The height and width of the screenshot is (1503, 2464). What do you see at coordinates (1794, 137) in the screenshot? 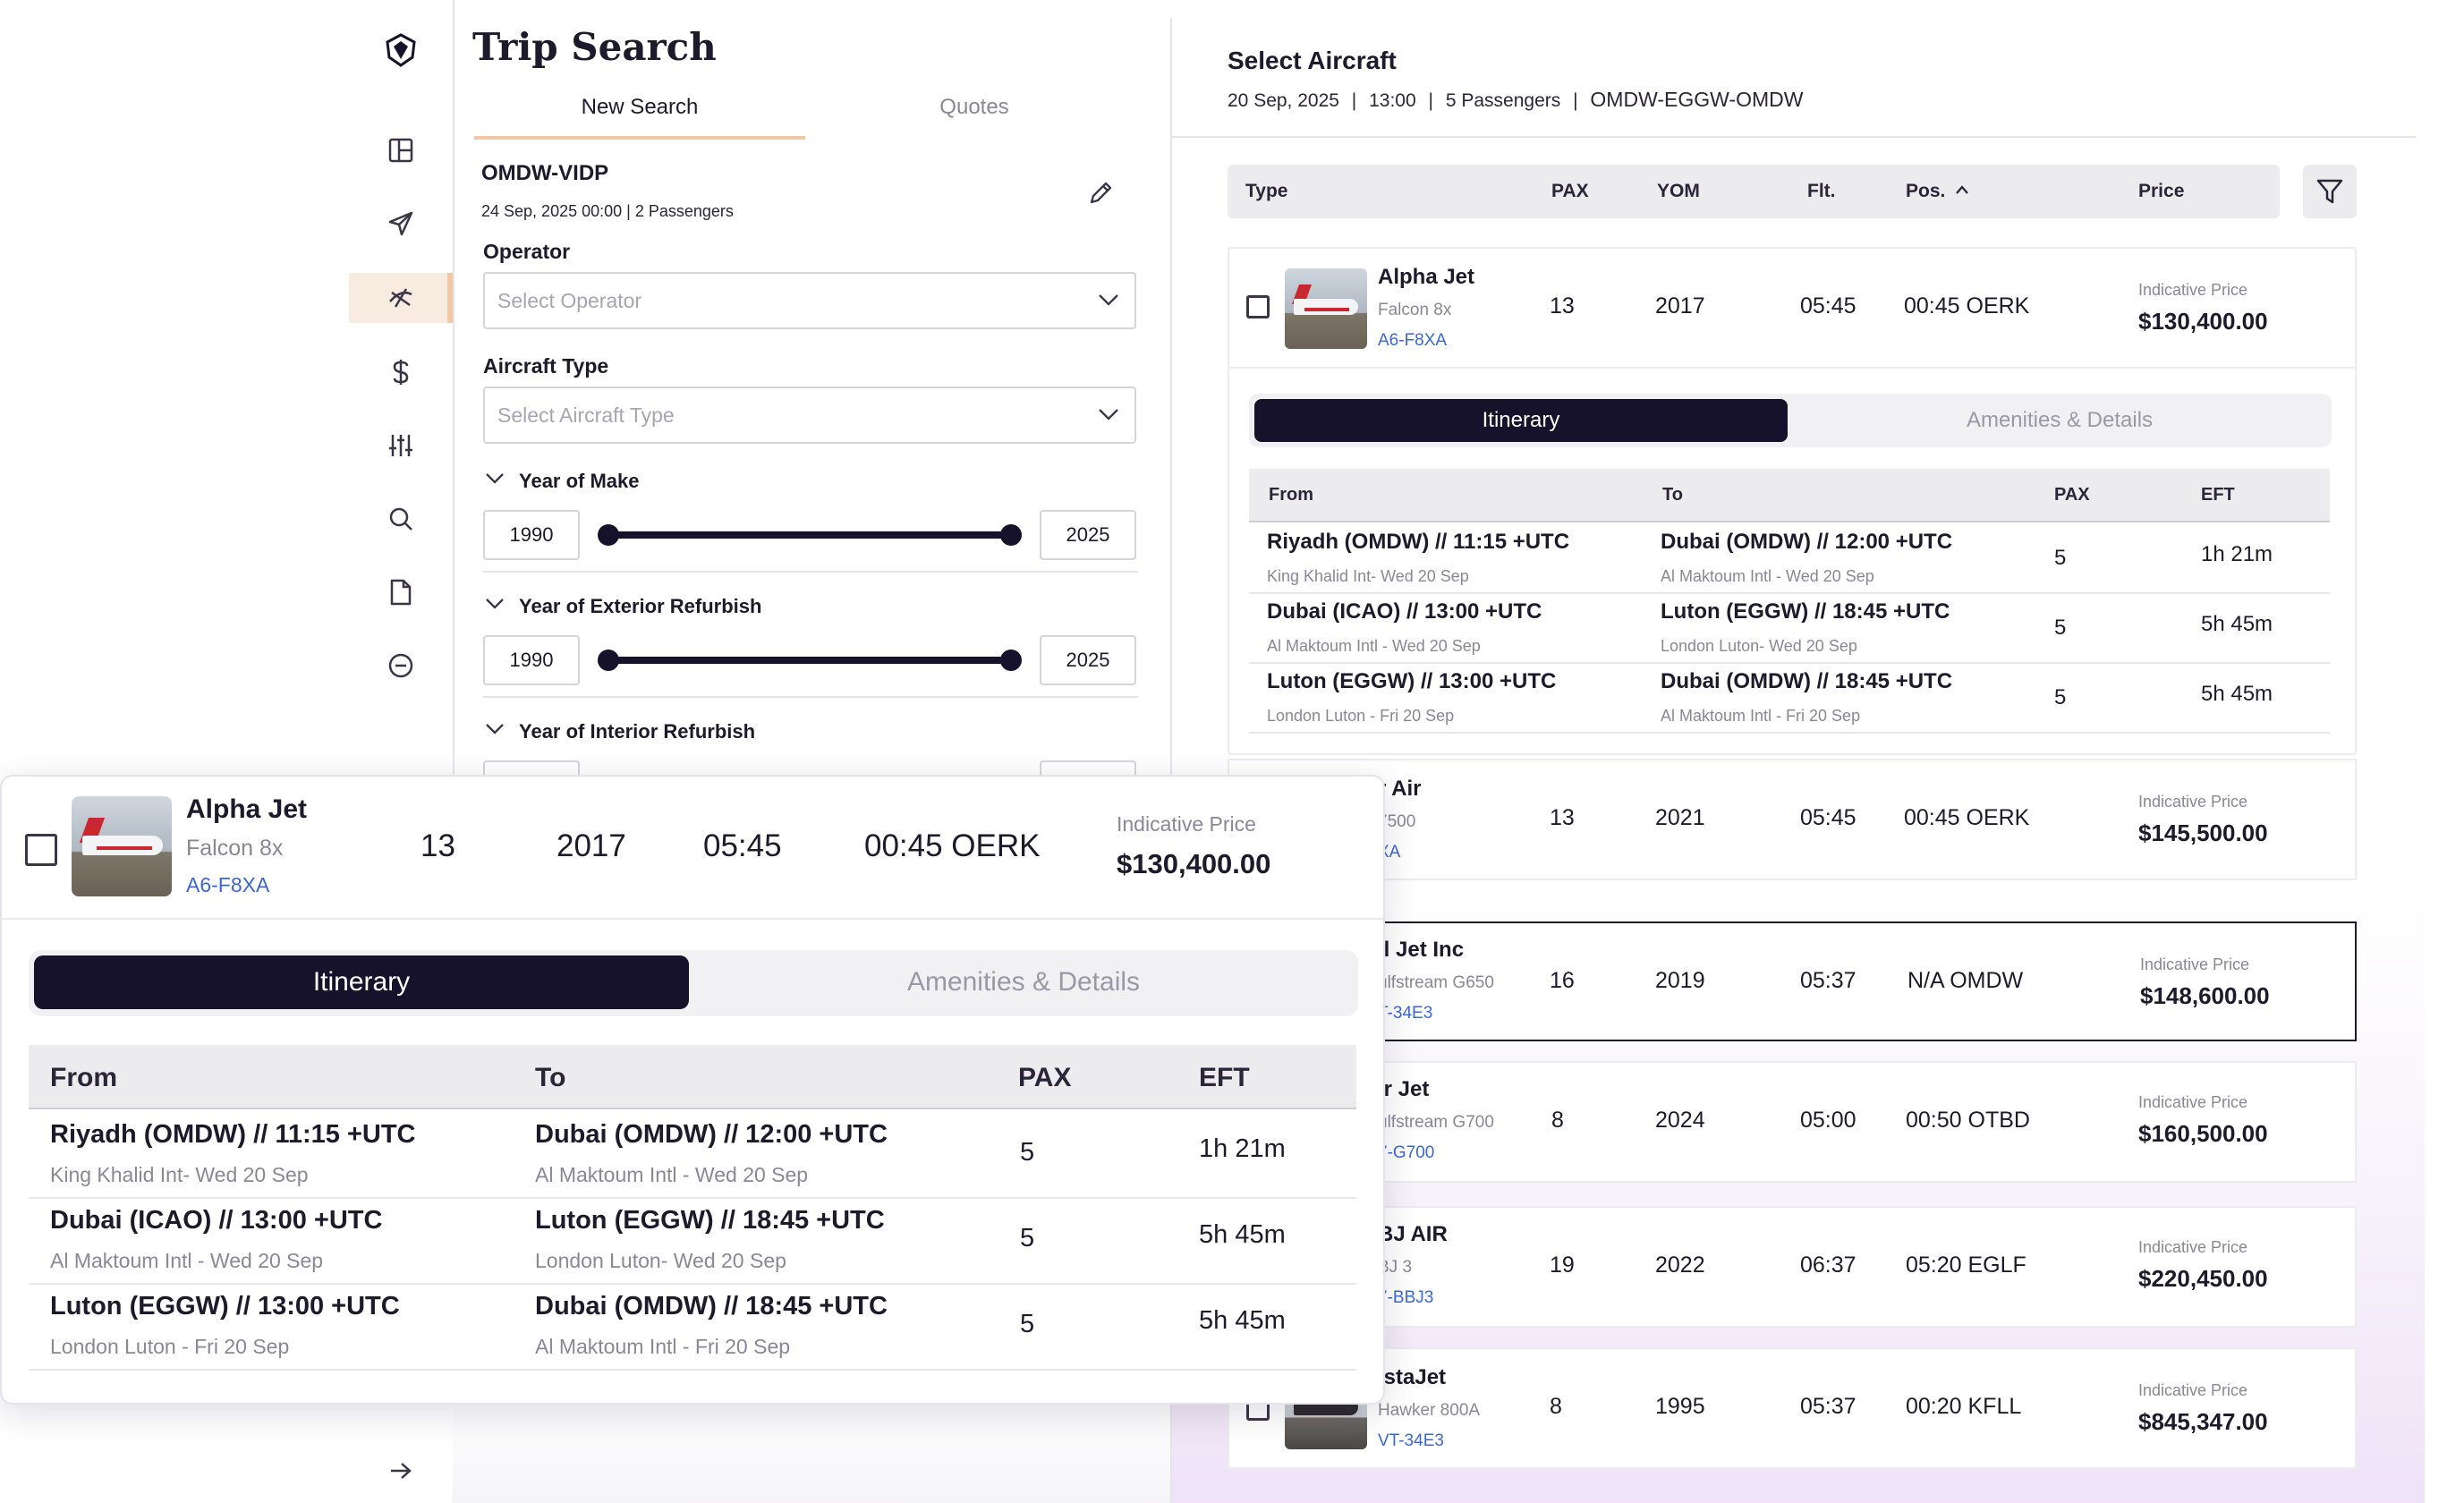
I see `header-divider` at bounding box center [1794, 137].